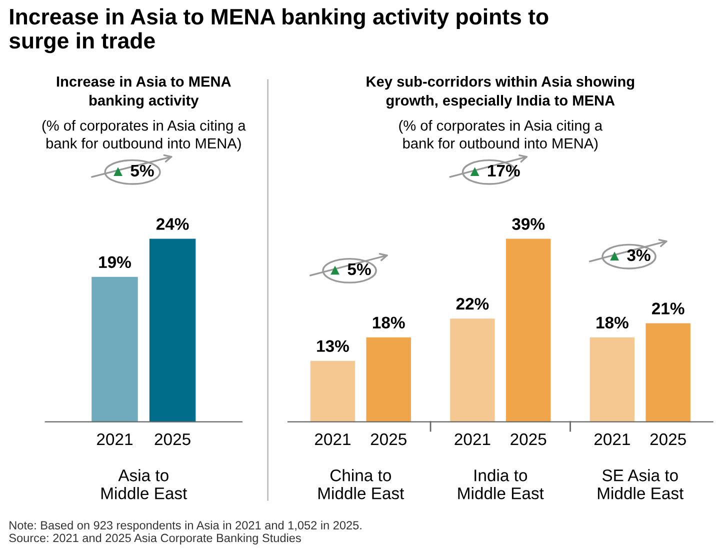 This screenshot has height=550, width=720. I want to click on text: Asia to Middle East, so click(144, 484).